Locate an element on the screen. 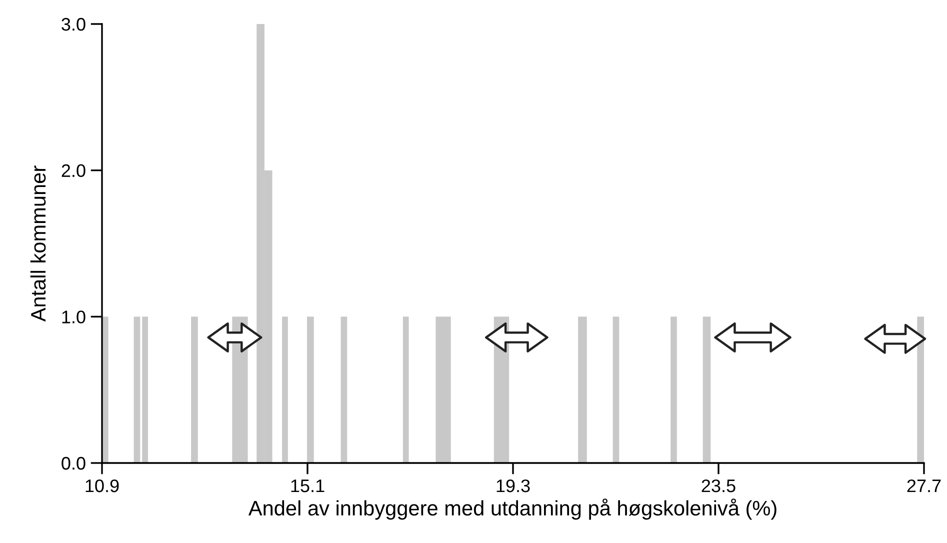 The height and width of the screenshot is (543, 947). y-tick-label: 0.0 is located at coordinates (74, 463).